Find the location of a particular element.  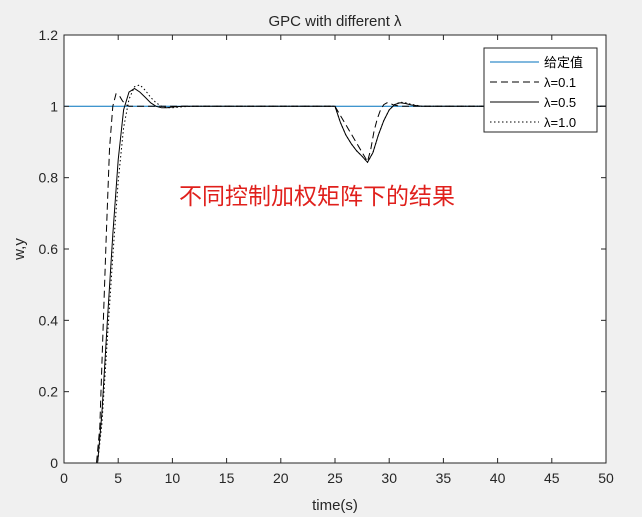

x-tick-label: 35 is located at coordinates (444, 478).